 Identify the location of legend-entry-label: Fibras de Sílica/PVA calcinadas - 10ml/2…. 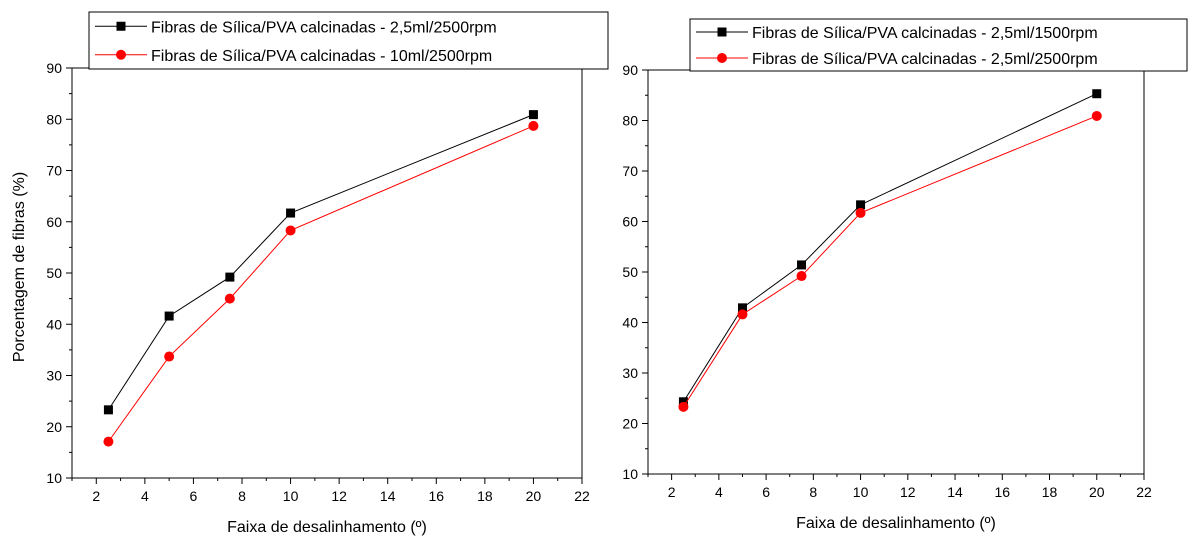
(321, 56).